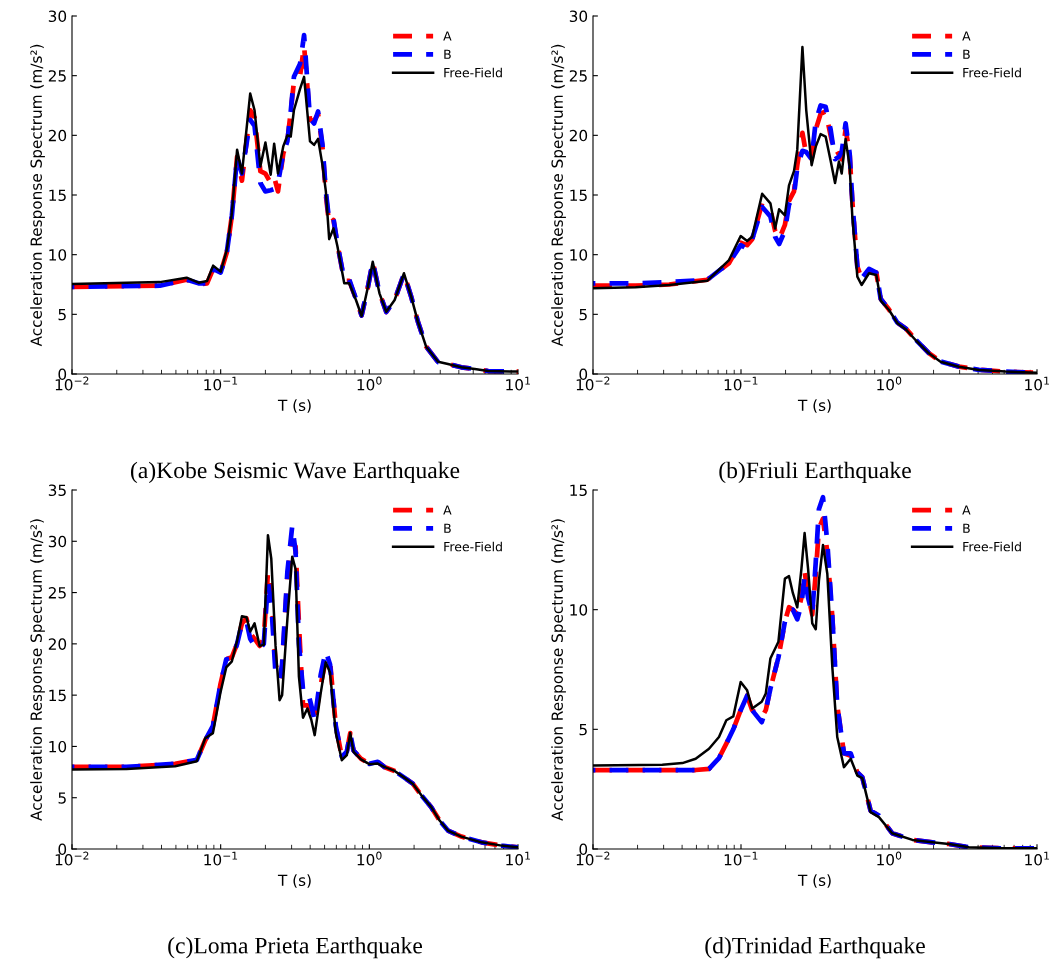 This screenshot has height=963, width=1056. I want to click on text: (d)Trinidad Earthquake, so click(815, 947).